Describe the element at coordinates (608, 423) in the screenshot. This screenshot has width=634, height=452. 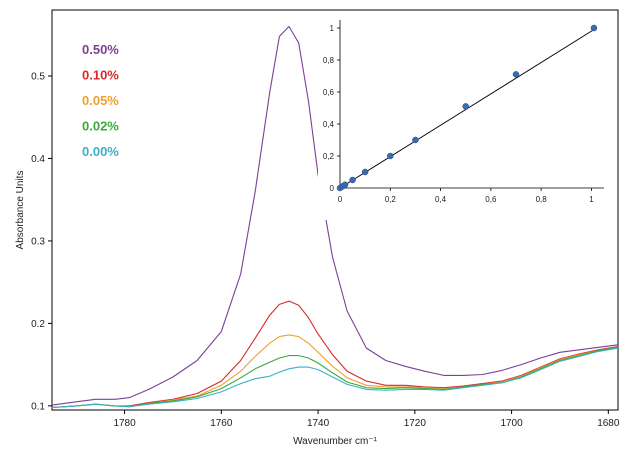
I see `x-tick-label: 1680` at that location.